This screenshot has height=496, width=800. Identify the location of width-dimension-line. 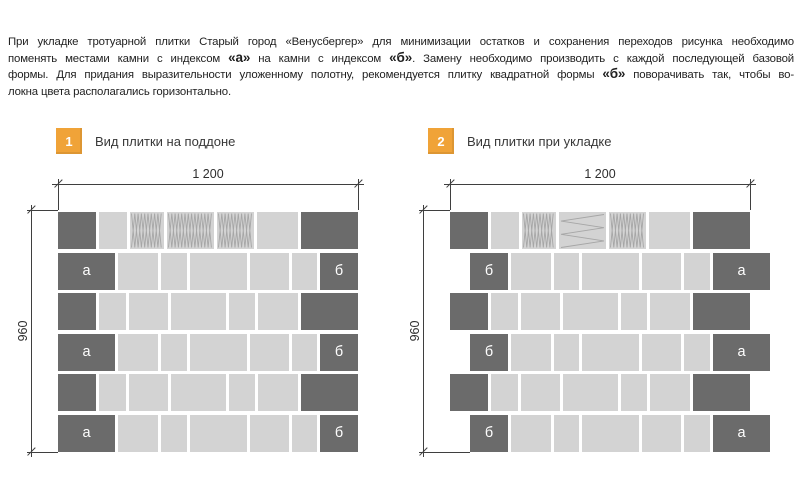
(208, 184).